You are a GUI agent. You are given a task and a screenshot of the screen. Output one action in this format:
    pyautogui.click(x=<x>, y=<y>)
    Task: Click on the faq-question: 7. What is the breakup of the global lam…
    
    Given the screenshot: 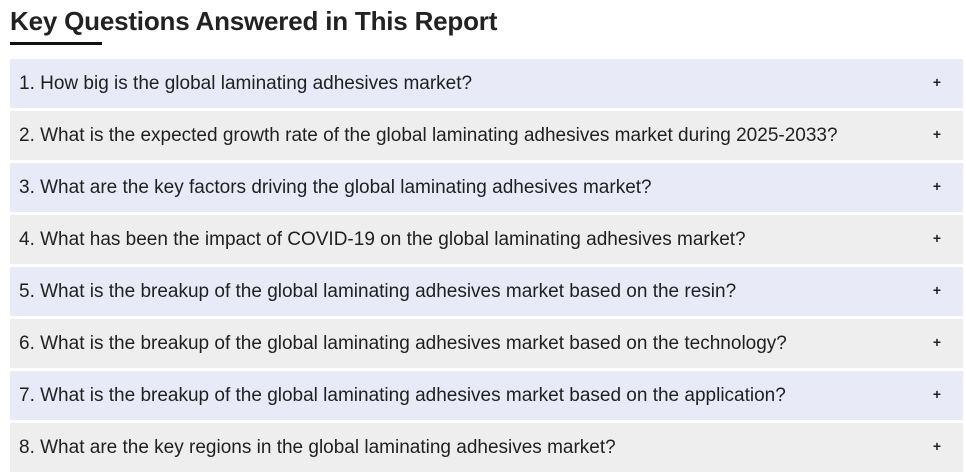 What is the action you would take?
    pyautogui.click(x=402, y=395)
    